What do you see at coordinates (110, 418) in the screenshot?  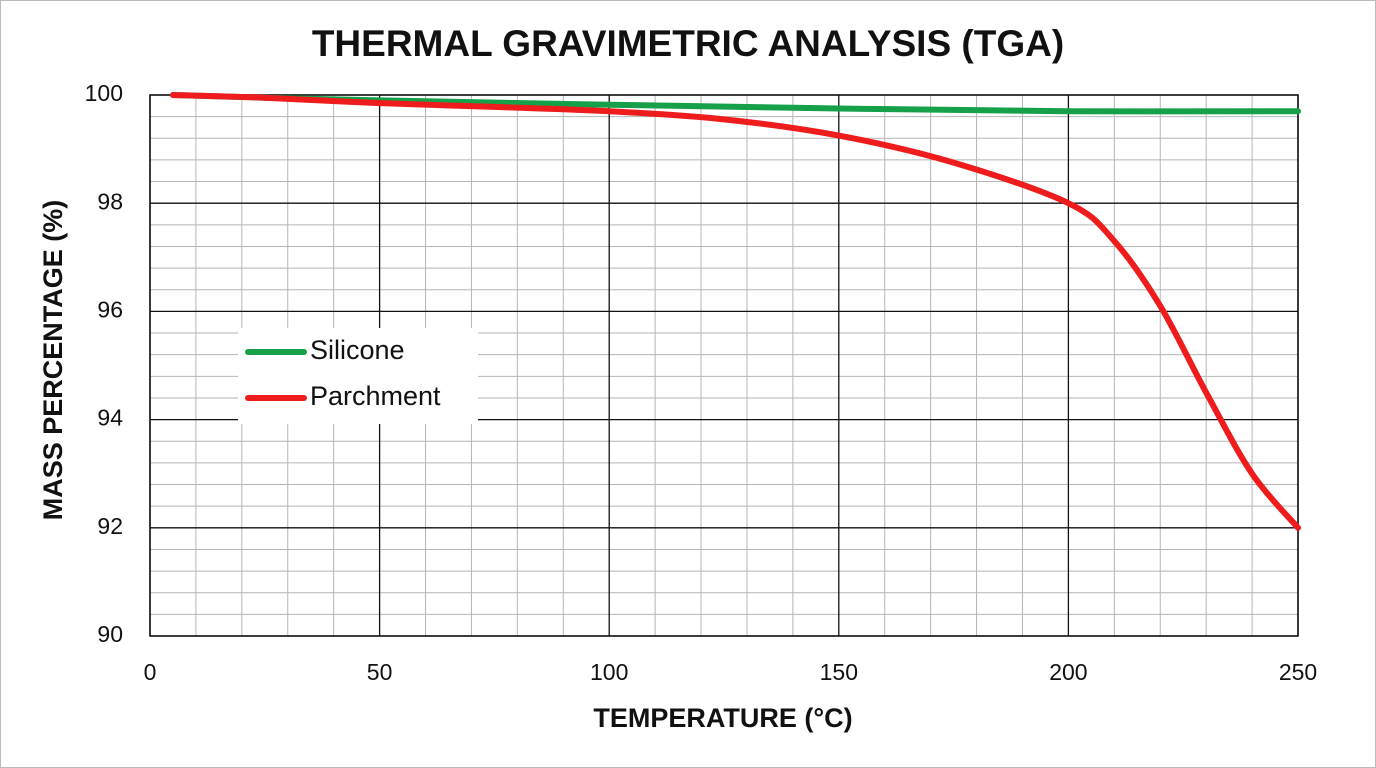 I see `y-tick-label: 94` at bounding box center [110, 418].